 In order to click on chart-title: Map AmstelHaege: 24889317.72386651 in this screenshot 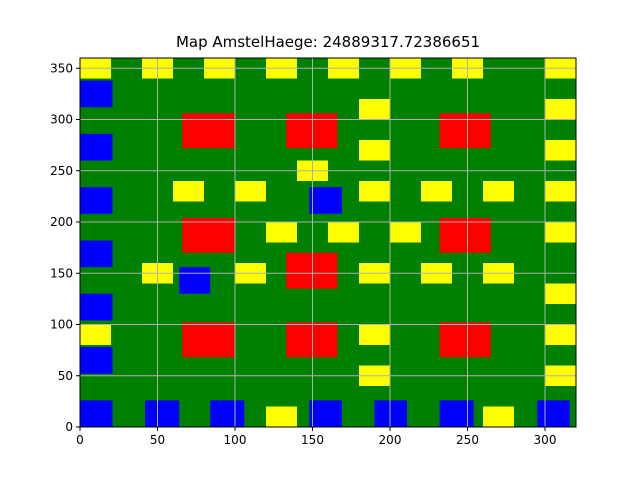, I will do `click(328, 42)`.